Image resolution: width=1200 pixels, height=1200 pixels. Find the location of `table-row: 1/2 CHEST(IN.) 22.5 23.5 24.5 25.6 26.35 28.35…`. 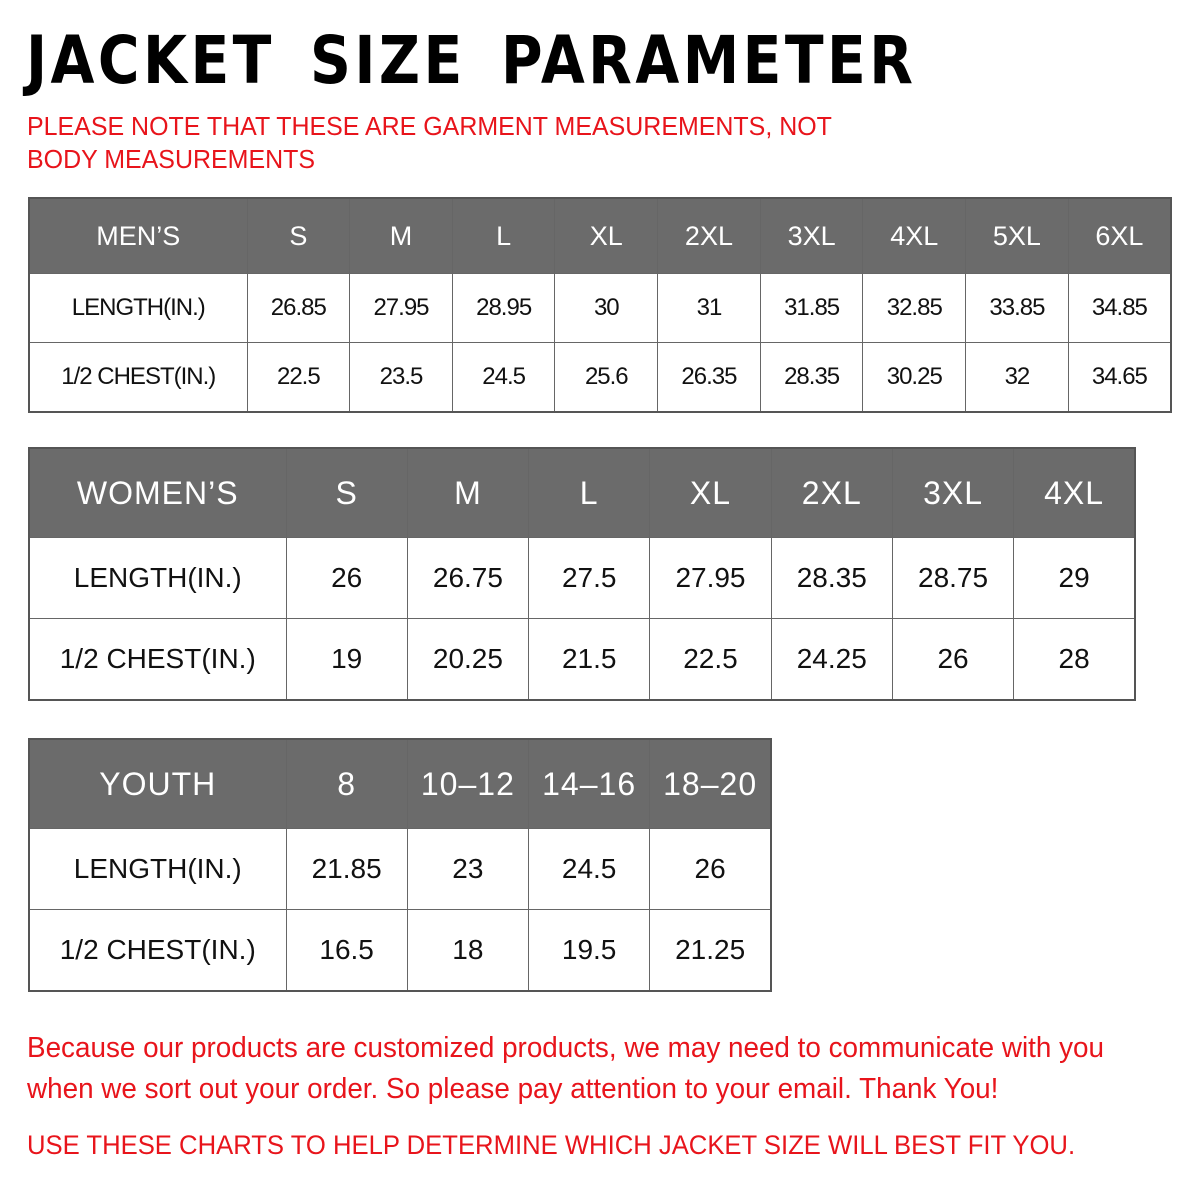

table-row: 1/2 CHEST(IN.) 22.5 23.5 24.5 25.6 26.35 28.35… is located at coordinates (600, 377).